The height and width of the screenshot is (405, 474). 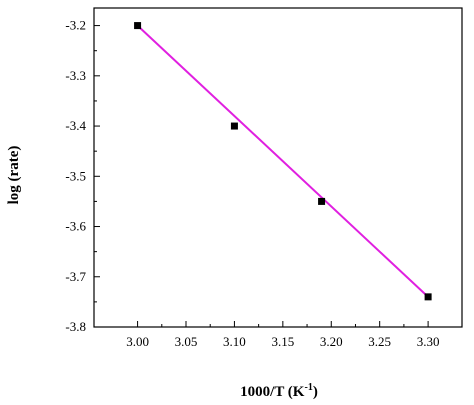 What do you see at coordinates (75, 25) in the screenshot?
I see `y-tick-label: -3.2` at bounding box center [75, 25].